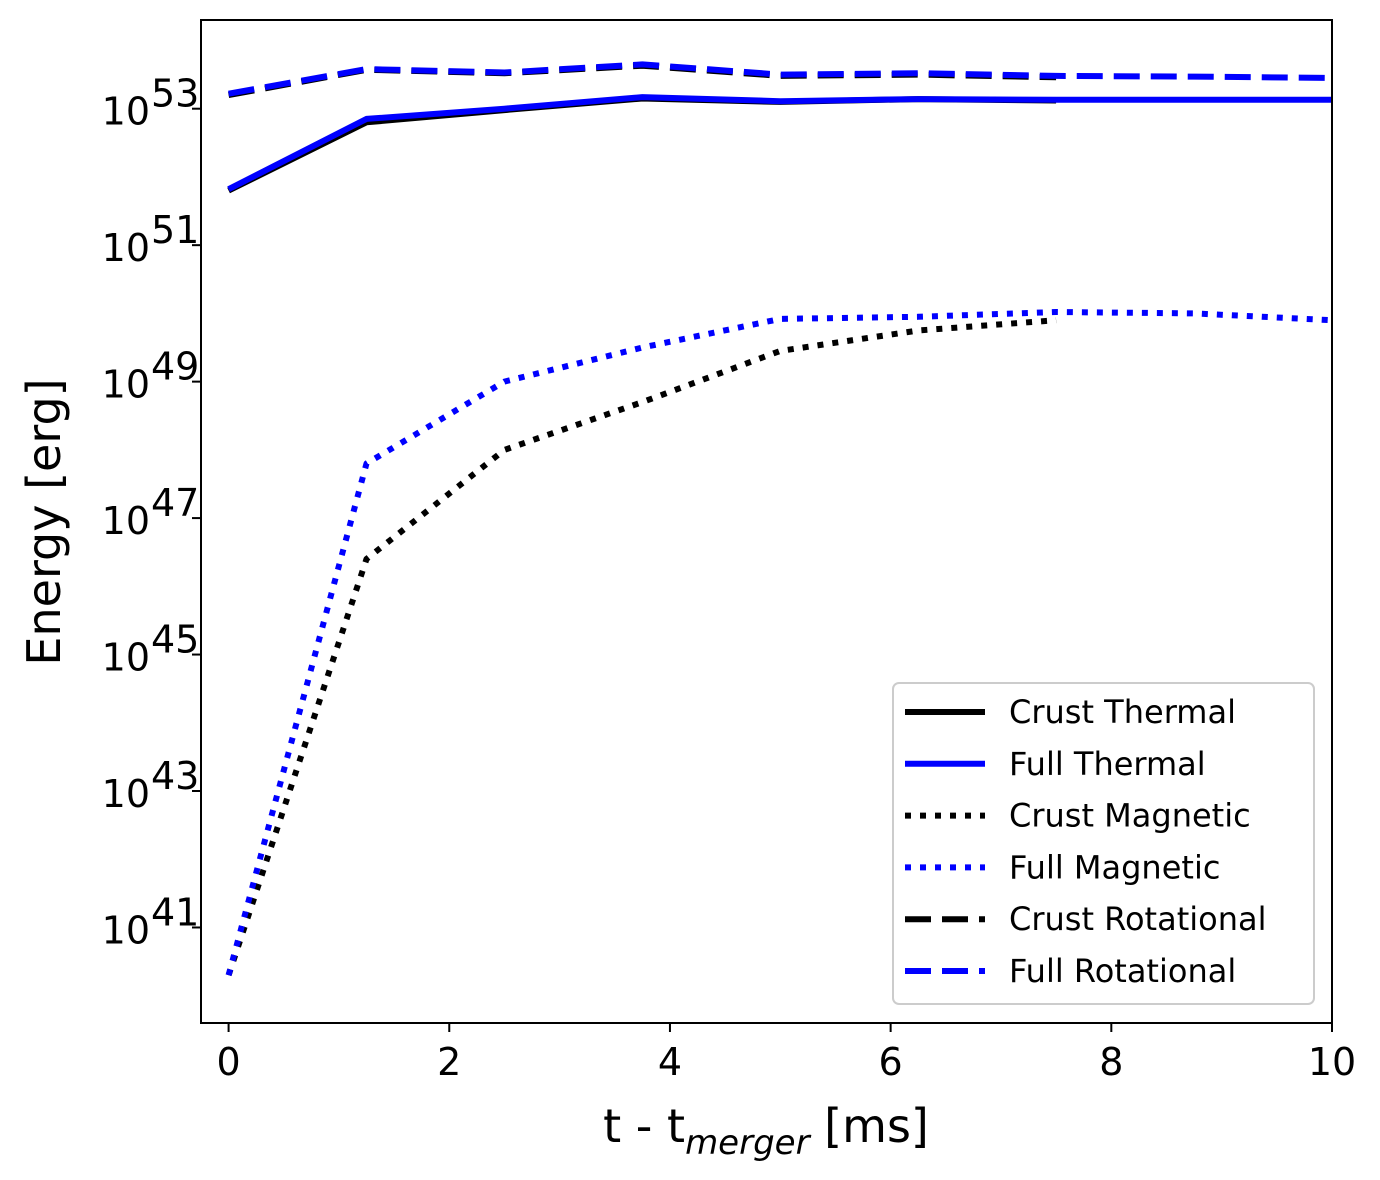 This screenshot has width=1380, height=1180. I want to click on x-tick-label: 0, so click(228, 1062).